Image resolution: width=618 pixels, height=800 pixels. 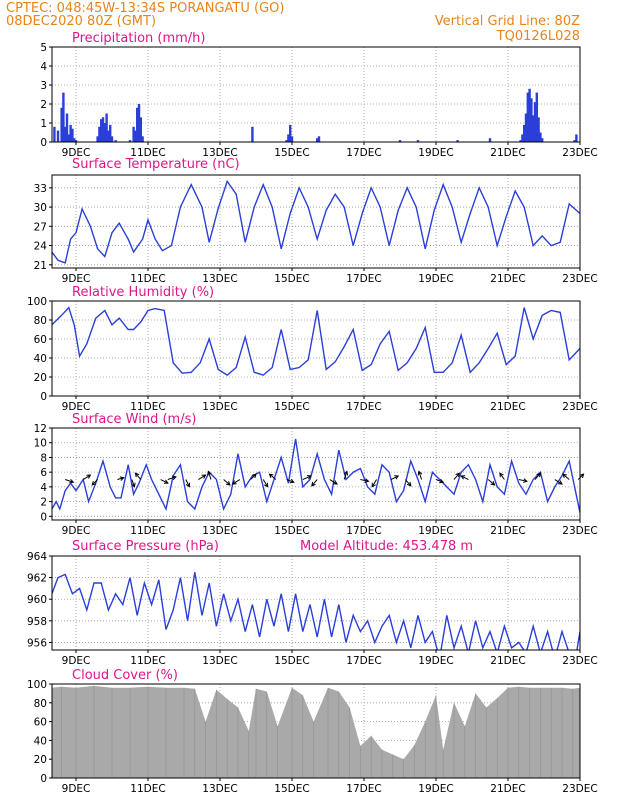 I want to click on x-tick-label: 19DEC, so click(x=435, y=531).